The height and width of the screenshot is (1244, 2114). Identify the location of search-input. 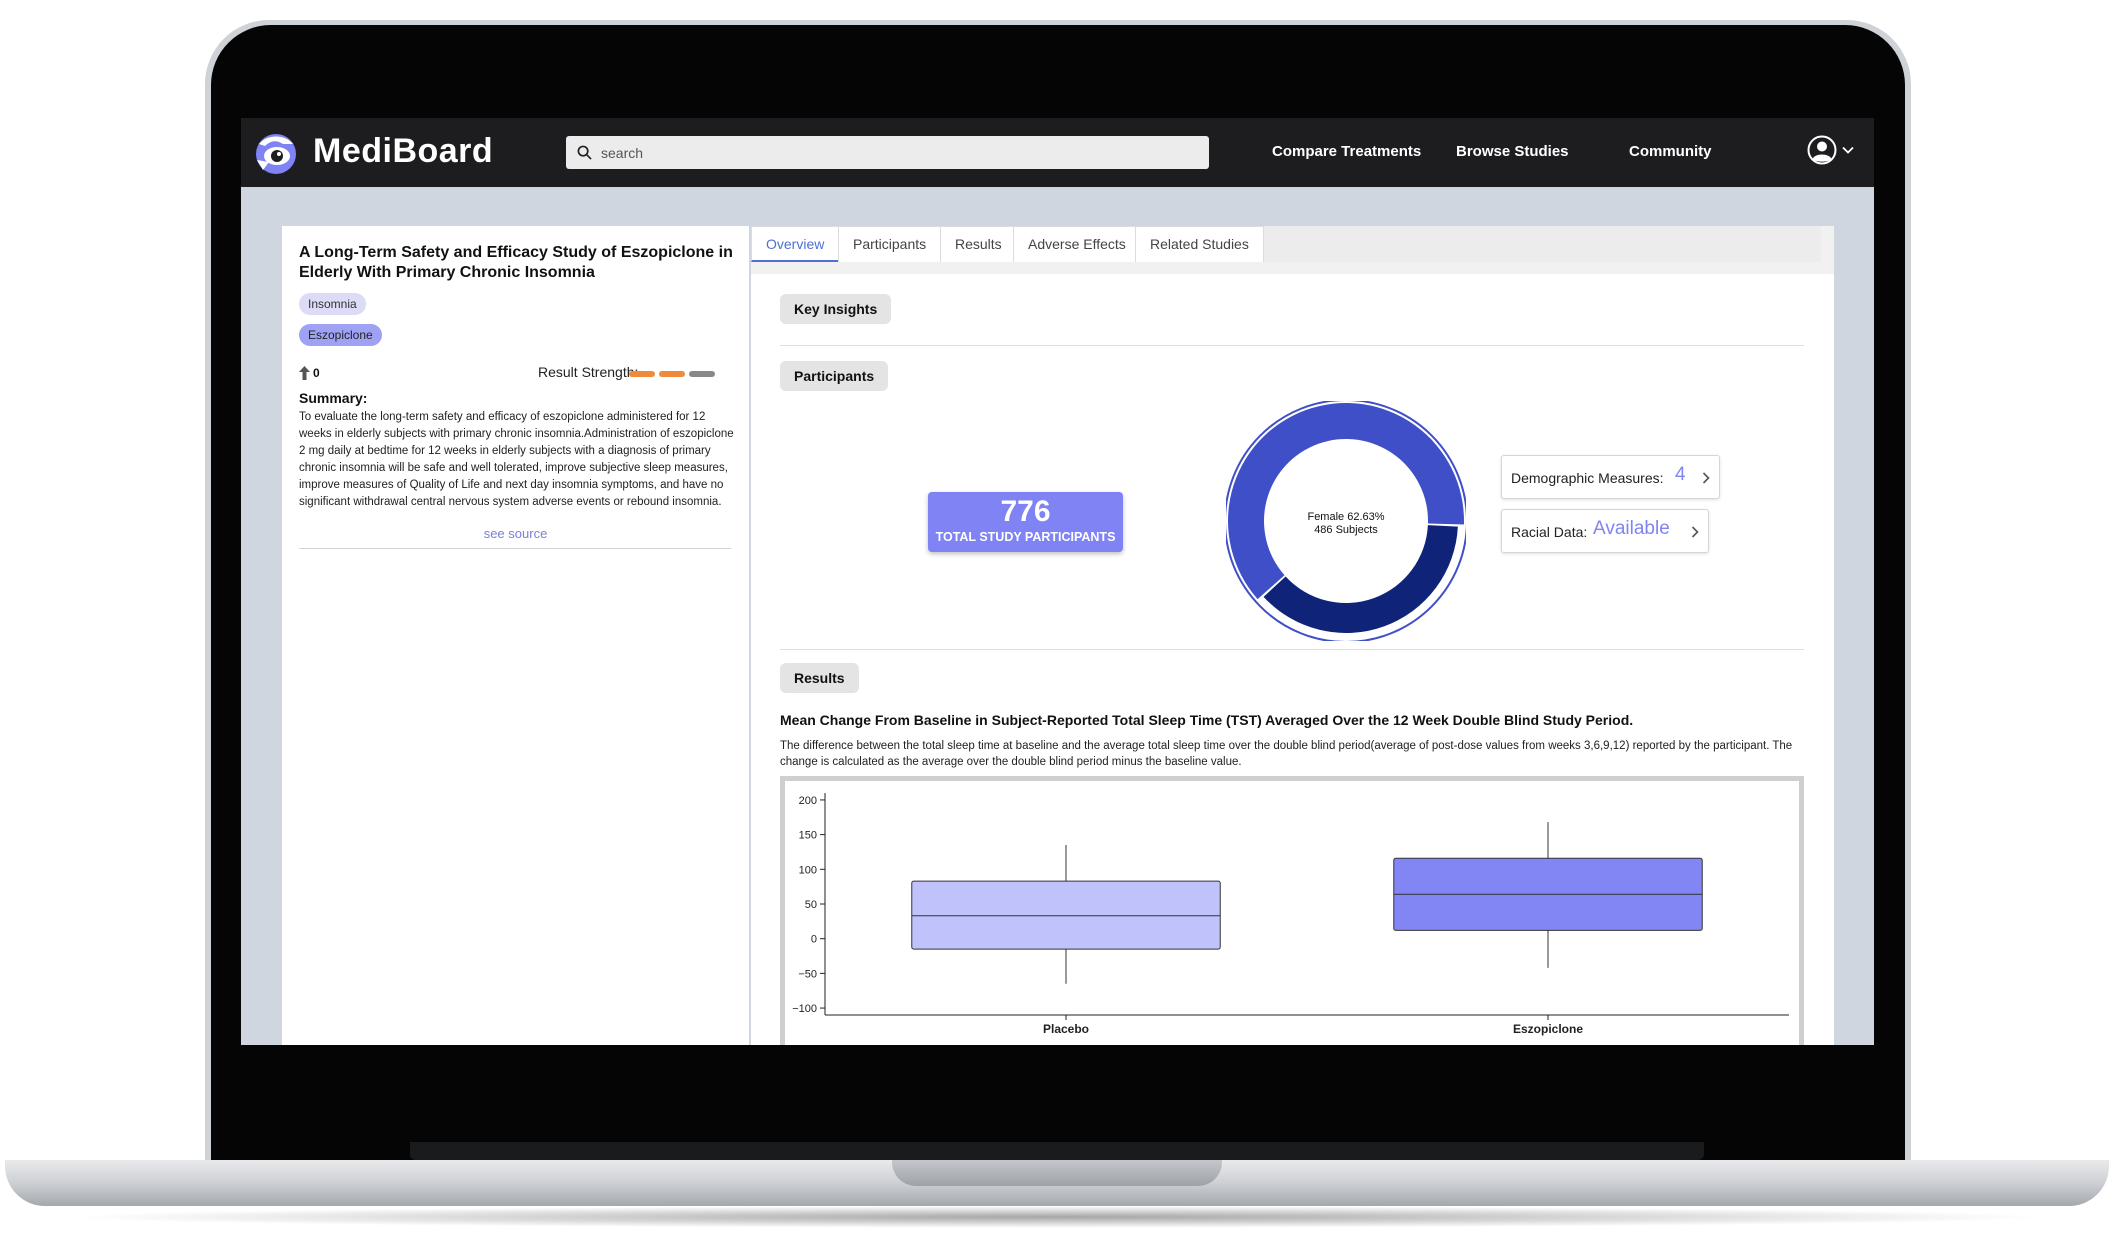
(896, 152).